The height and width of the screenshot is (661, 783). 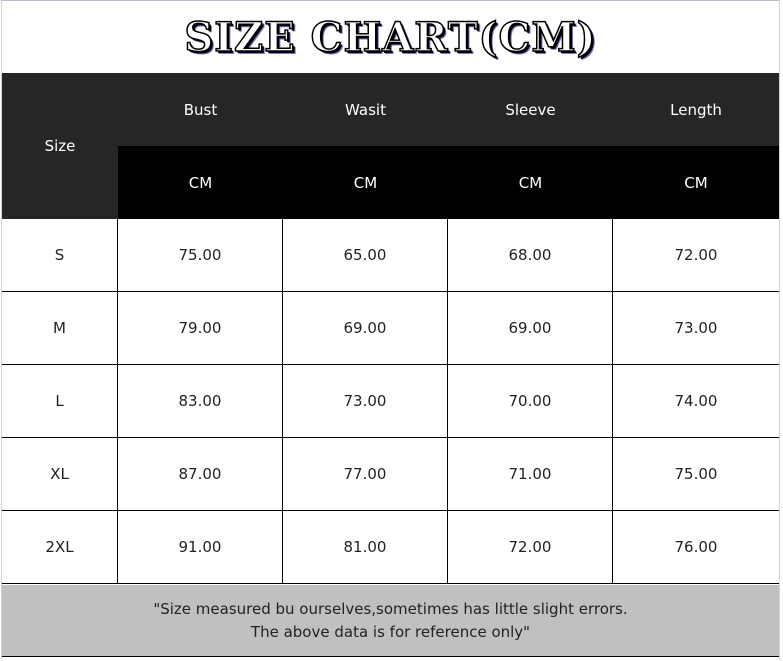 I want to click on chart-title: SIZE CHART(CM), so click(x=390, y=37).